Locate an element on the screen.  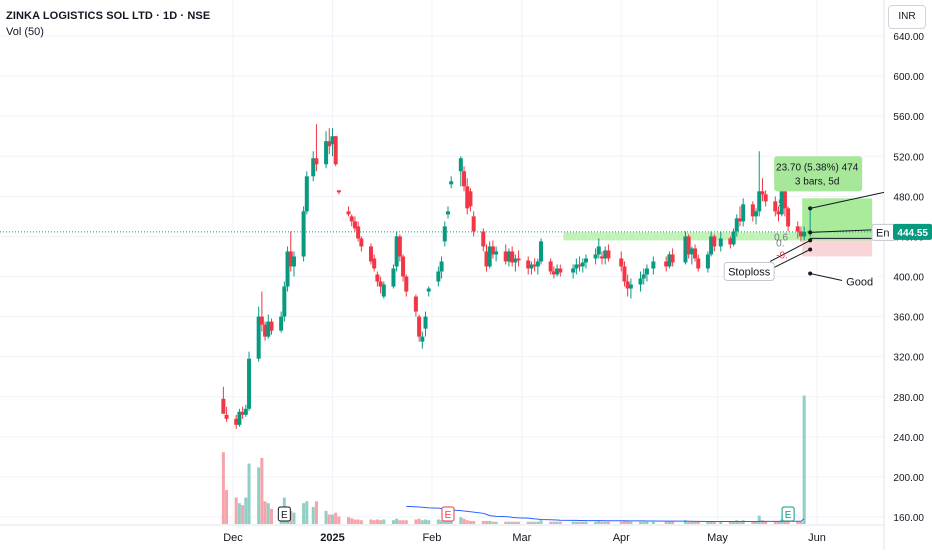
anchor-dot is located at coordinates (810, 273).